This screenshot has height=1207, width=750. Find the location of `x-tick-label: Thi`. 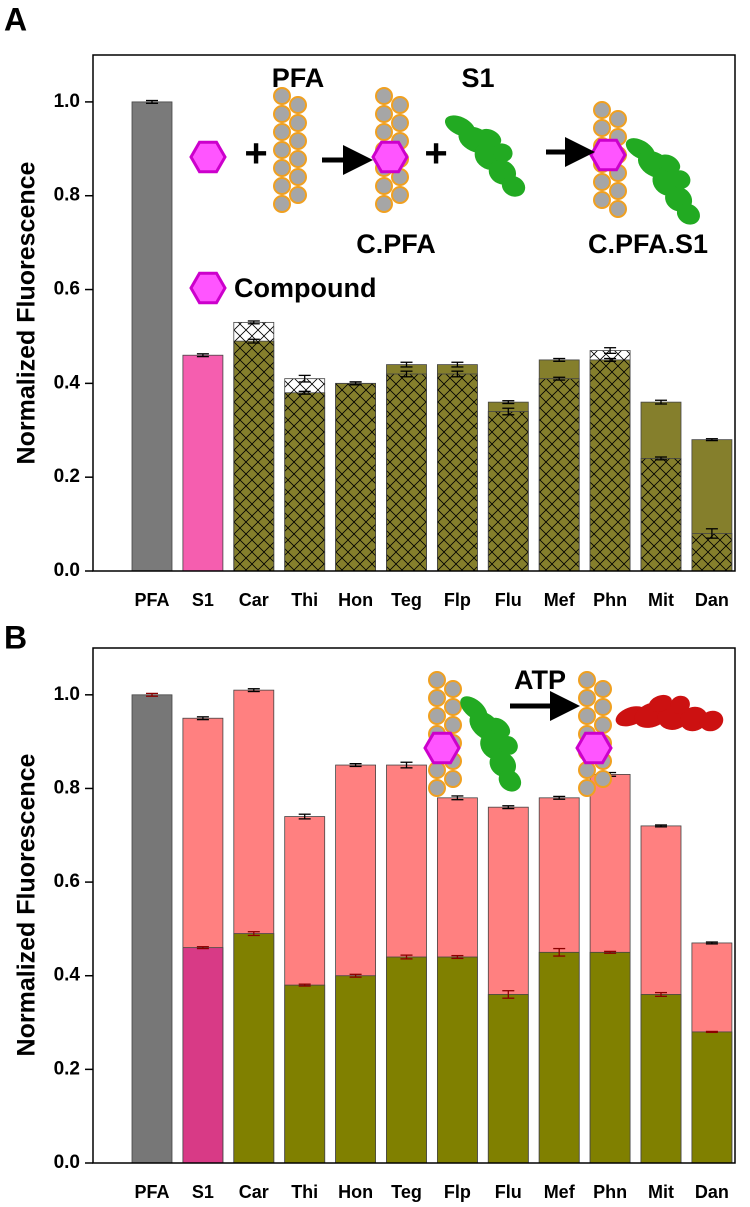

x-tick-label: Thi is located at coordinates (304, 600).